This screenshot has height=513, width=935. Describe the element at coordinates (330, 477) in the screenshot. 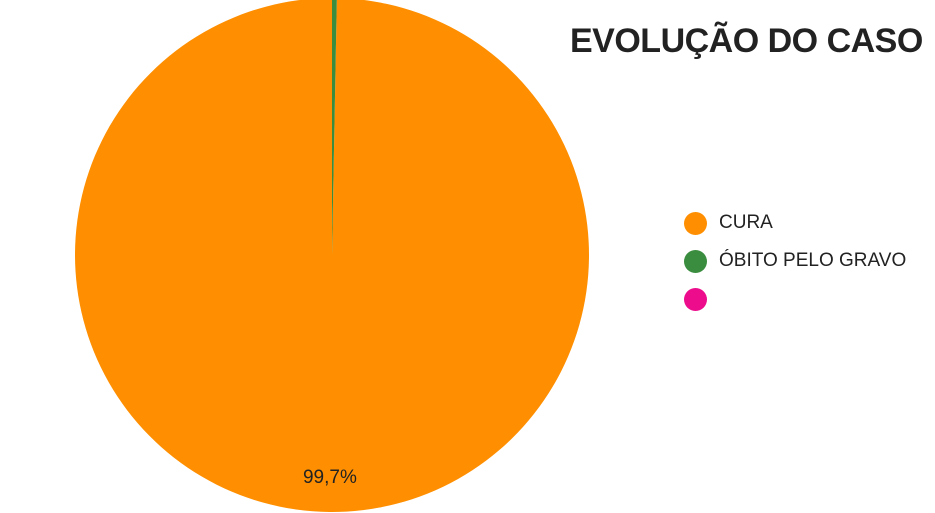

I see `data-label-0: 99,7%` at that location.